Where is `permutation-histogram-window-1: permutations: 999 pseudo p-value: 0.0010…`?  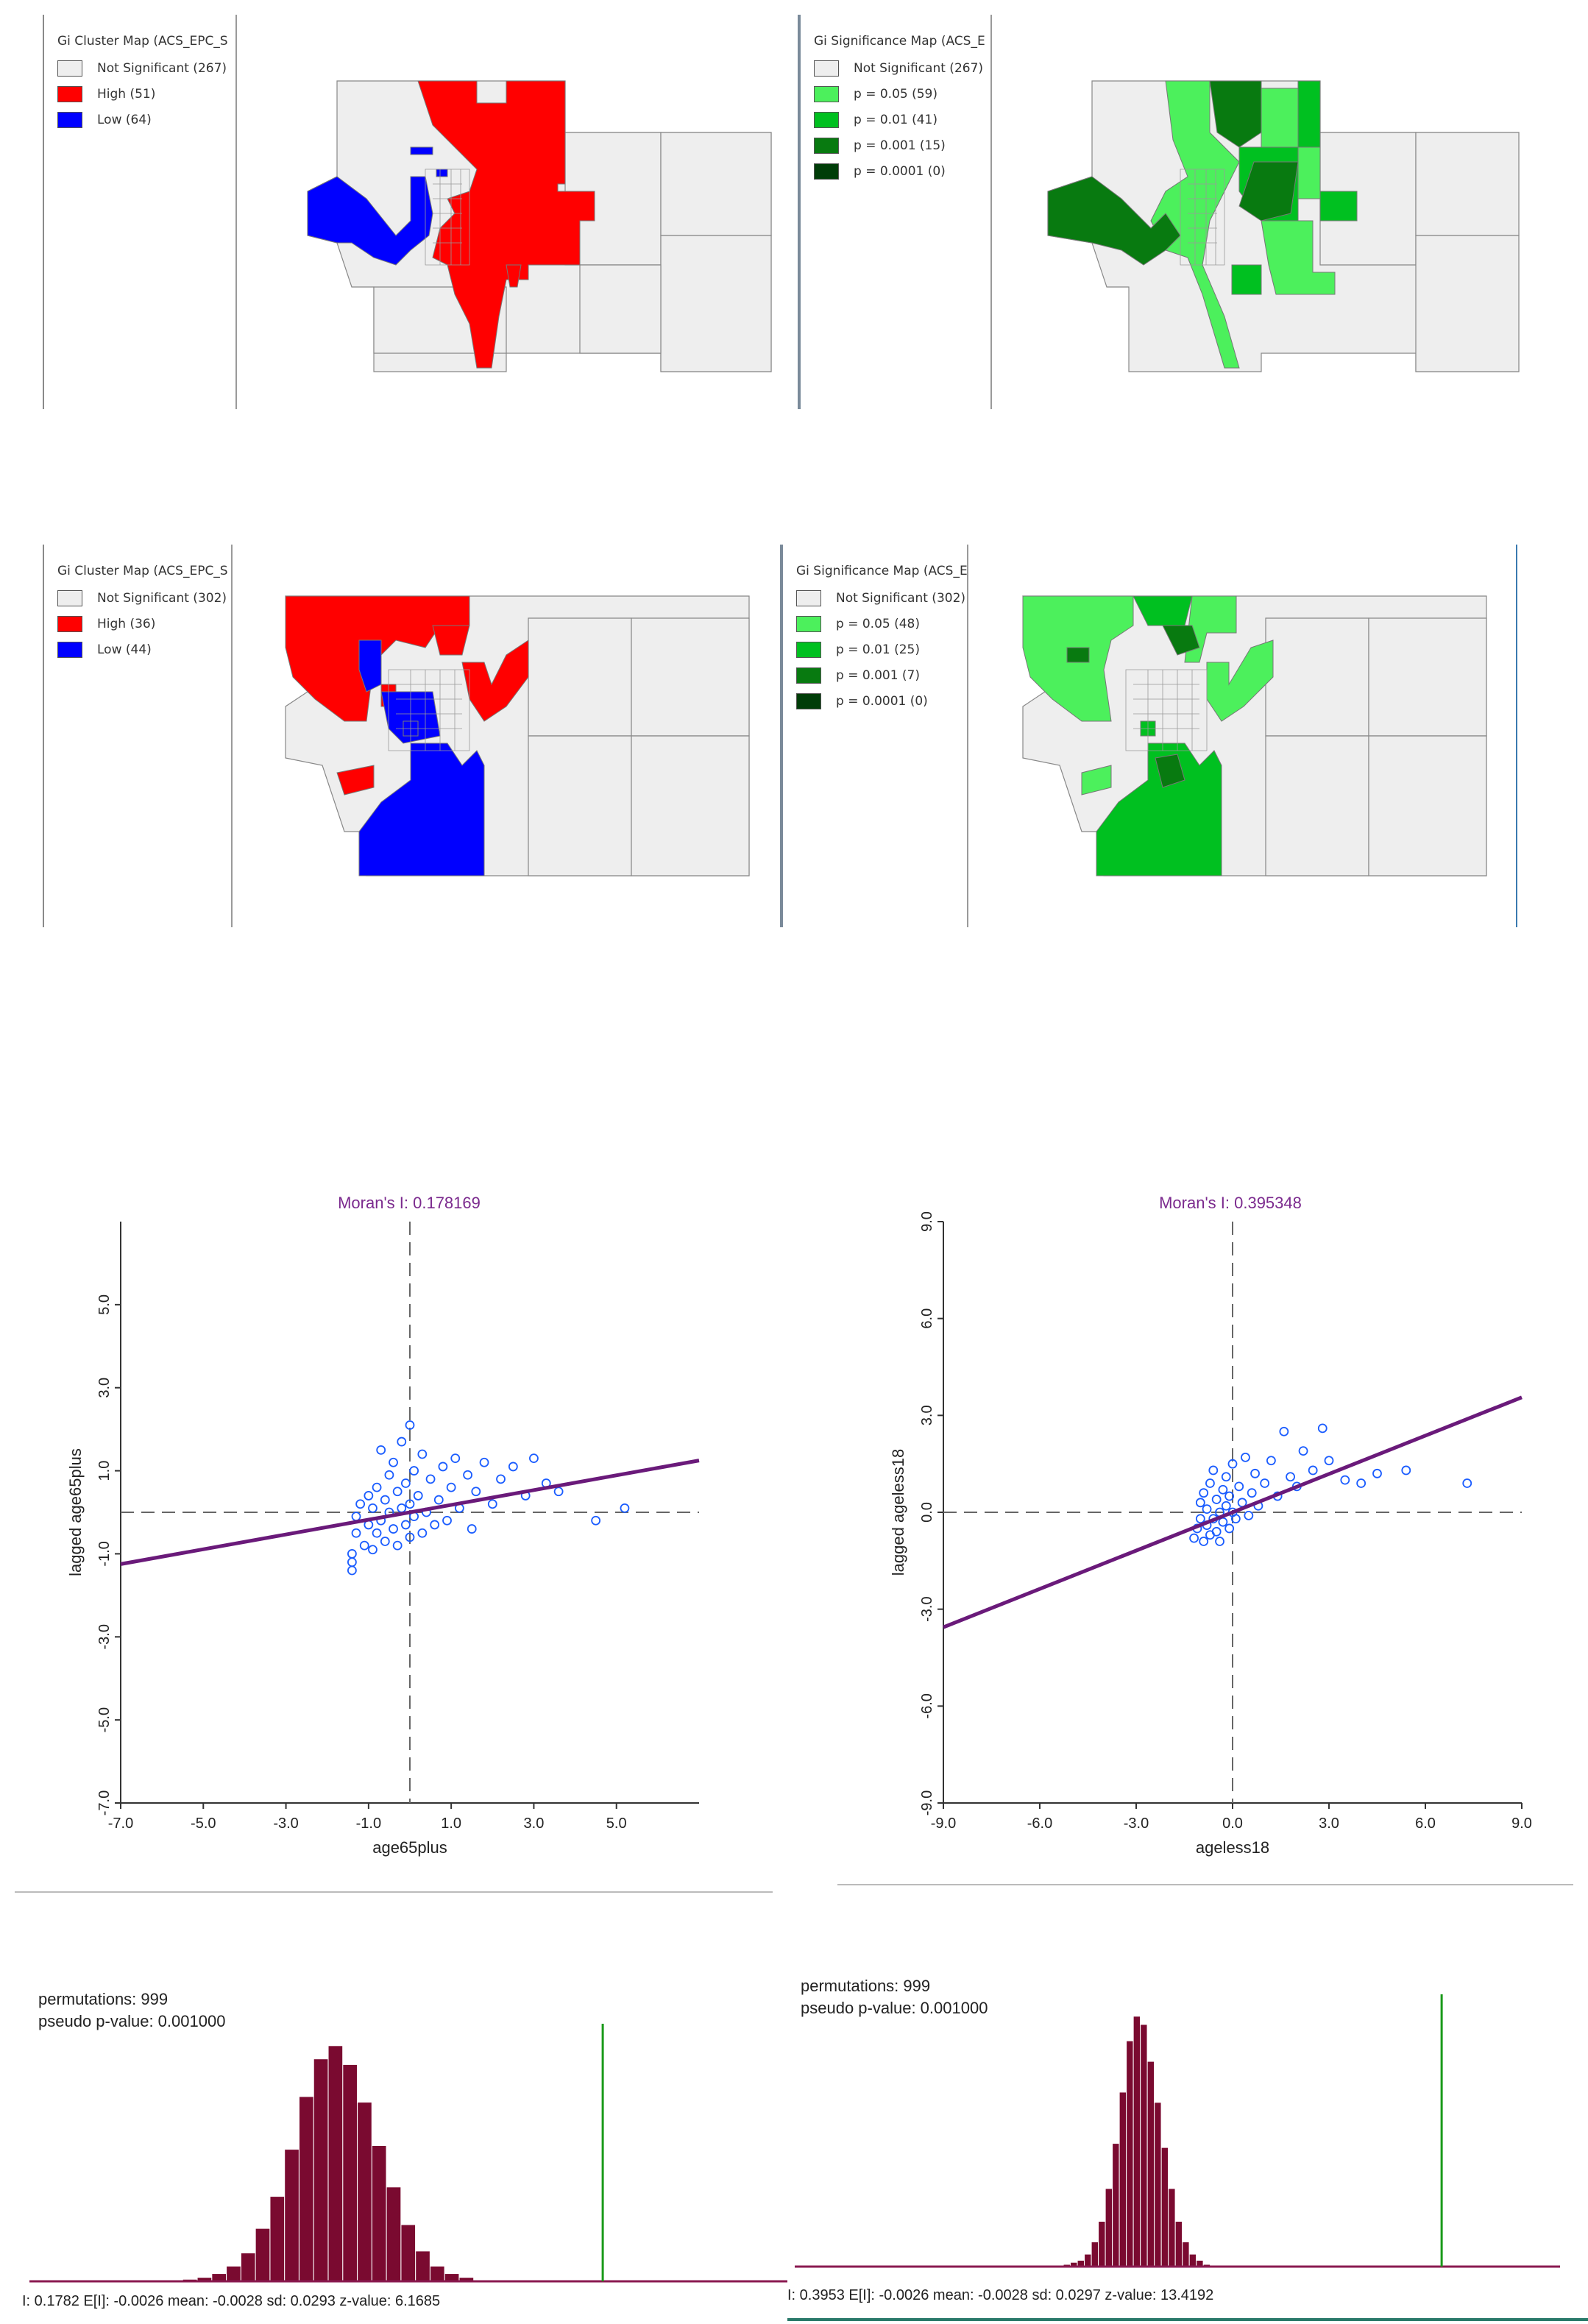 permutation-histogram-window-1: permutations: 999 pseudo p-value: 0.0010… is located at coordinates (408, 2145).